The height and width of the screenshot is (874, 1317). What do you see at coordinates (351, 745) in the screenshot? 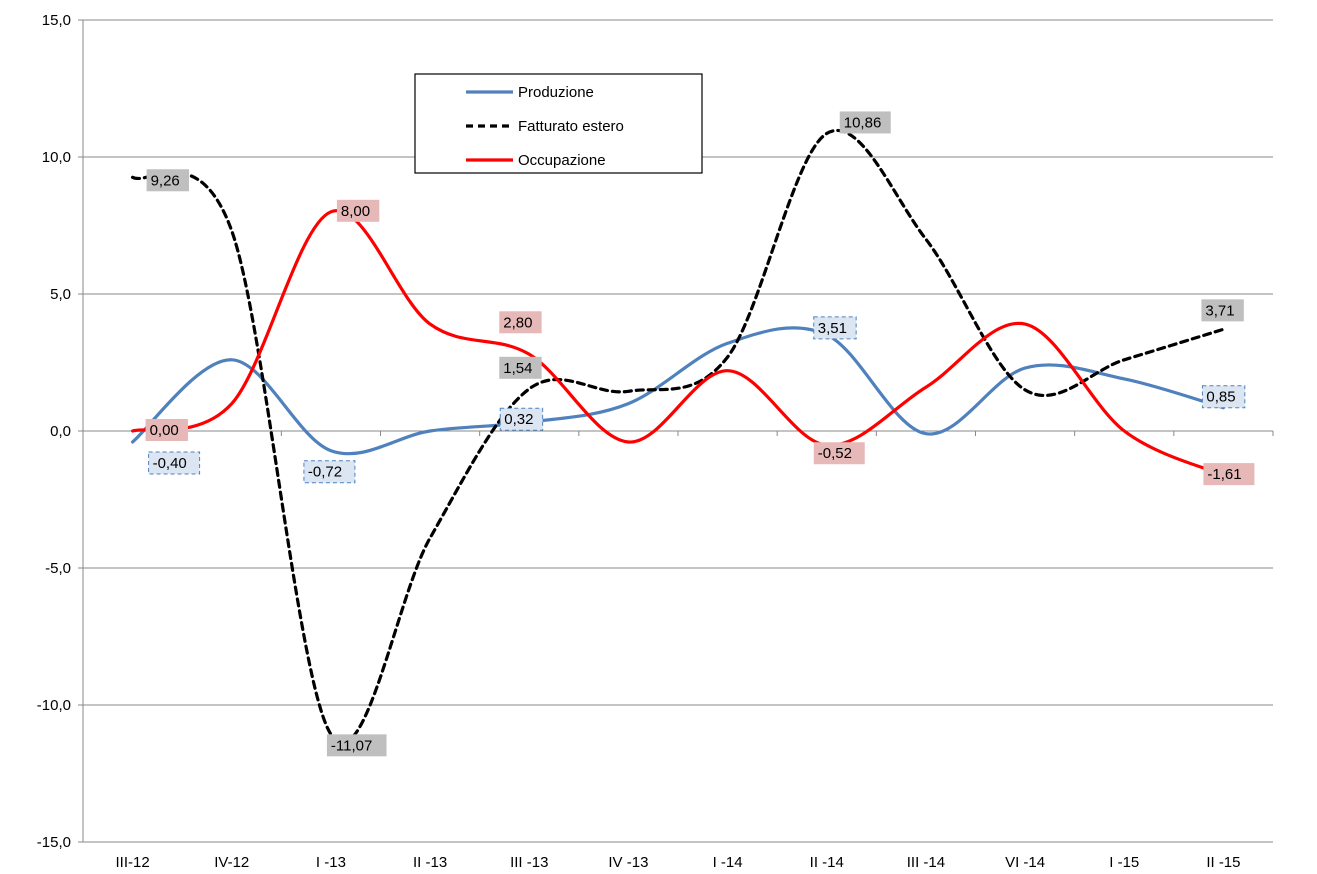
I see `data-label: -11,07` at bounding box center [351, 745].